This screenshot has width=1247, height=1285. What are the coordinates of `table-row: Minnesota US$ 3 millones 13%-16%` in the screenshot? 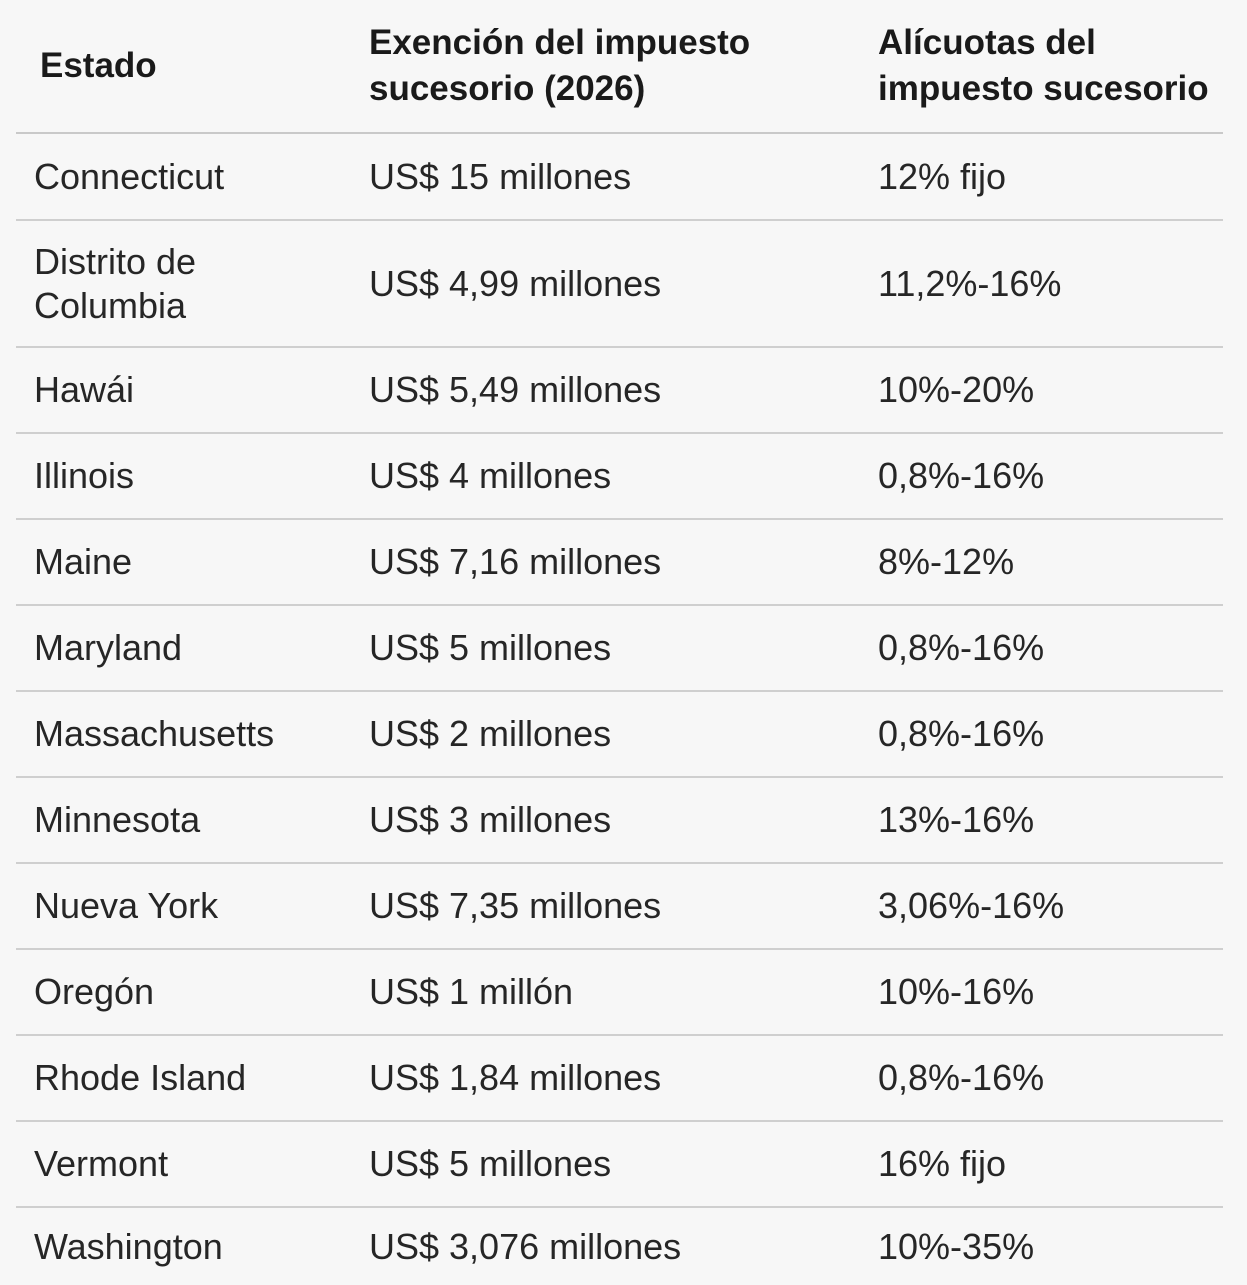 It's located at (619, 820).